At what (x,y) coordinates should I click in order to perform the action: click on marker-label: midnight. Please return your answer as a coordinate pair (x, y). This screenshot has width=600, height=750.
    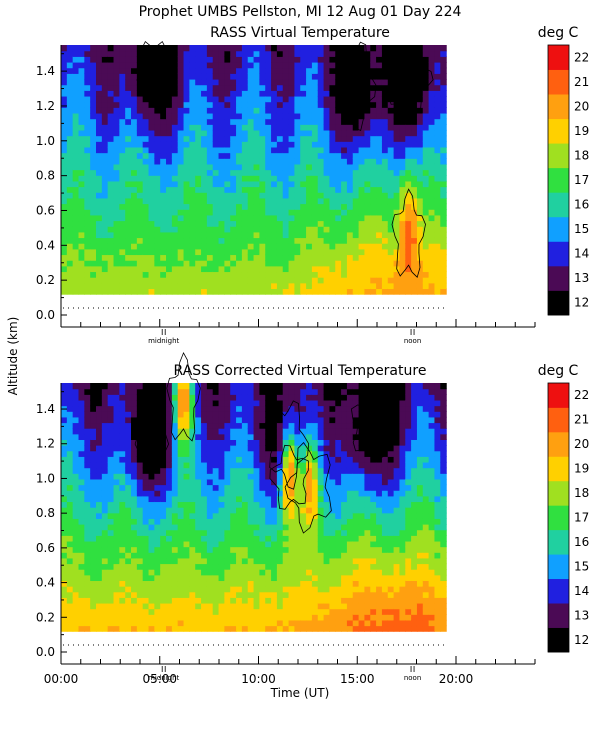
    Looking at the image, I should click on (163, 341).